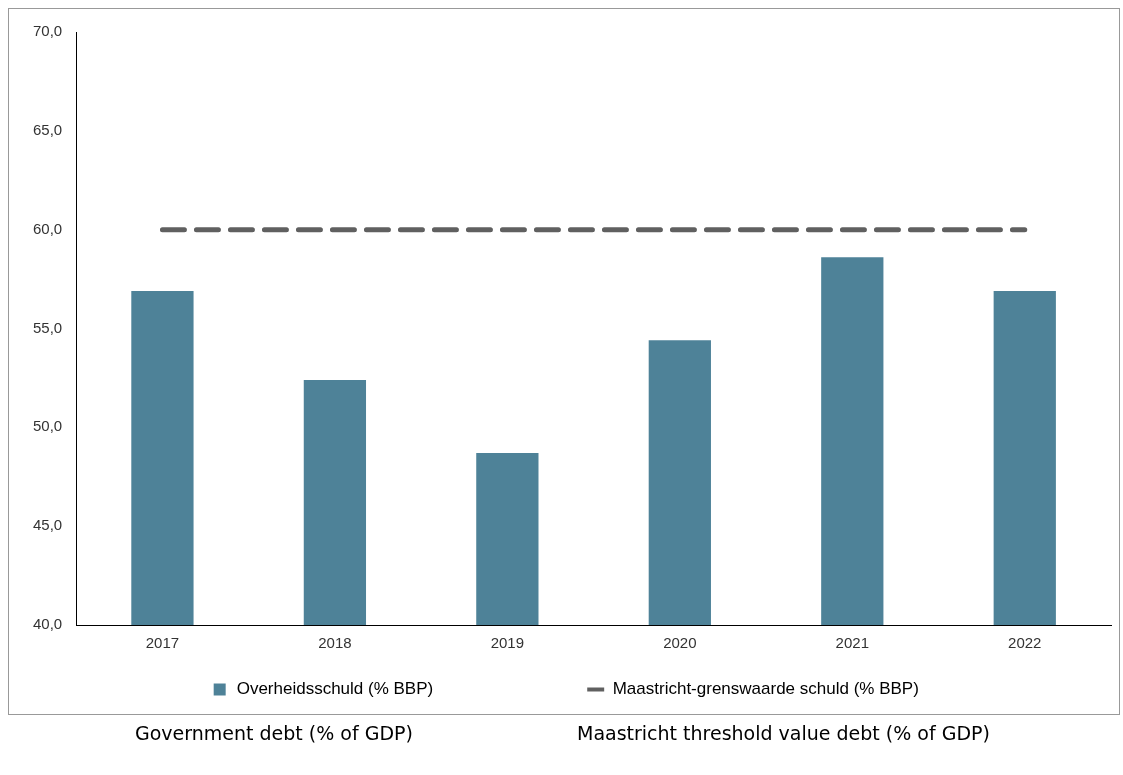 Image resolution: width=1123 pixels, height=775 pixels. I want to click on y-tick-label: 55,0, so click(47, 327).